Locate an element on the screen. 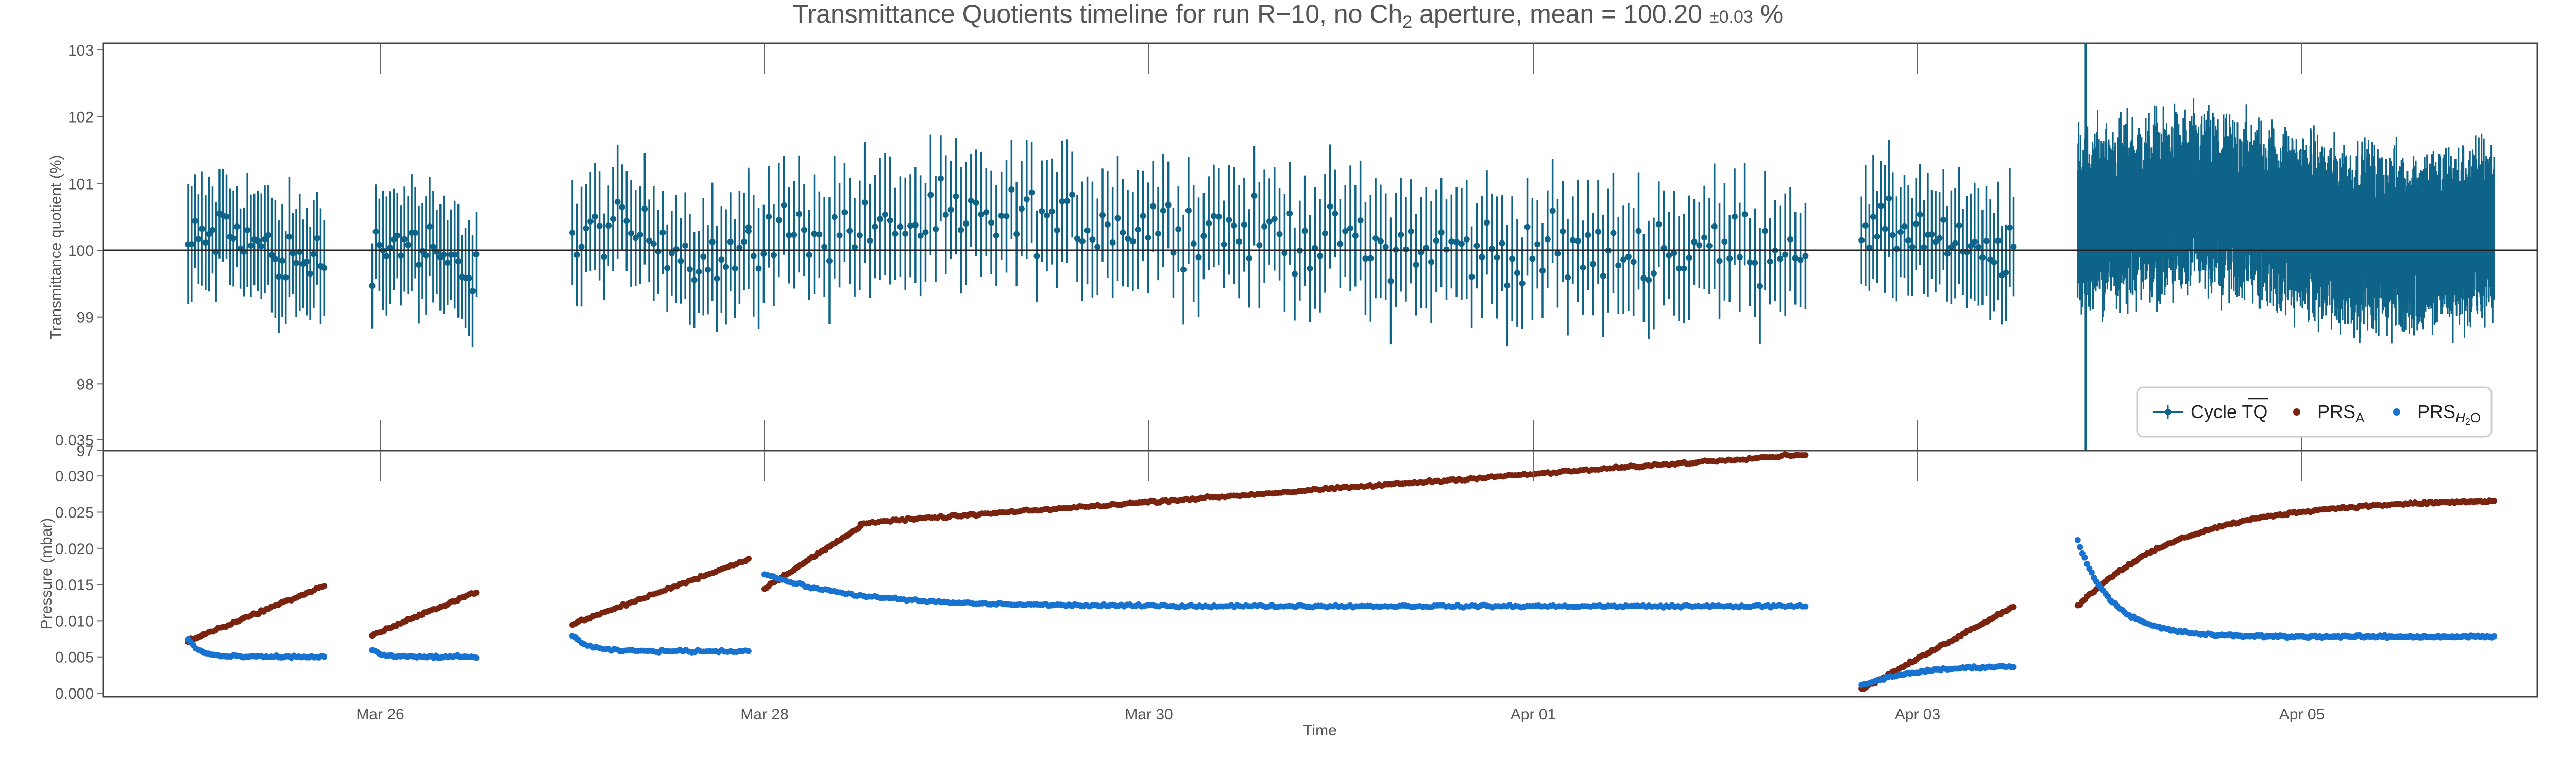 The image size is (2576, 758). pressure-ytick-label: 0.015 is located at coordinates (74, 586).